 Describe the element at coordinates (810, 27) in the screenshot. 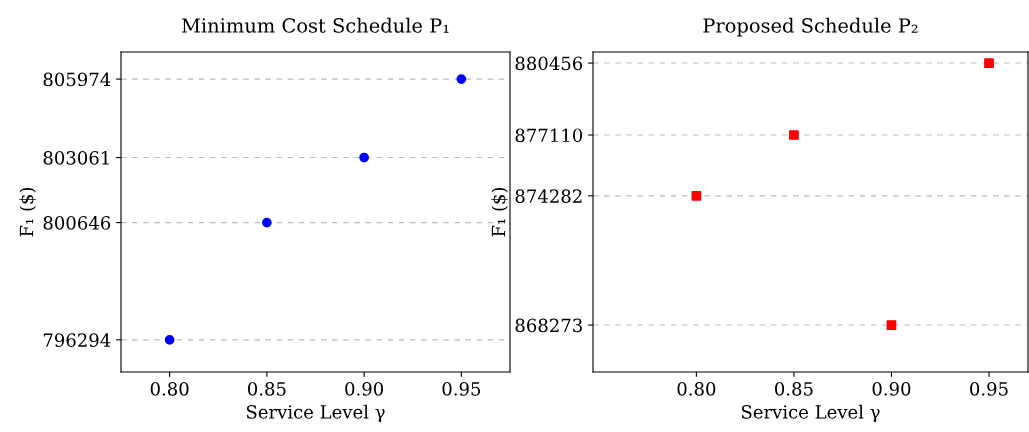

I see `chart-title: Proposed Schedule P₂` at that location.